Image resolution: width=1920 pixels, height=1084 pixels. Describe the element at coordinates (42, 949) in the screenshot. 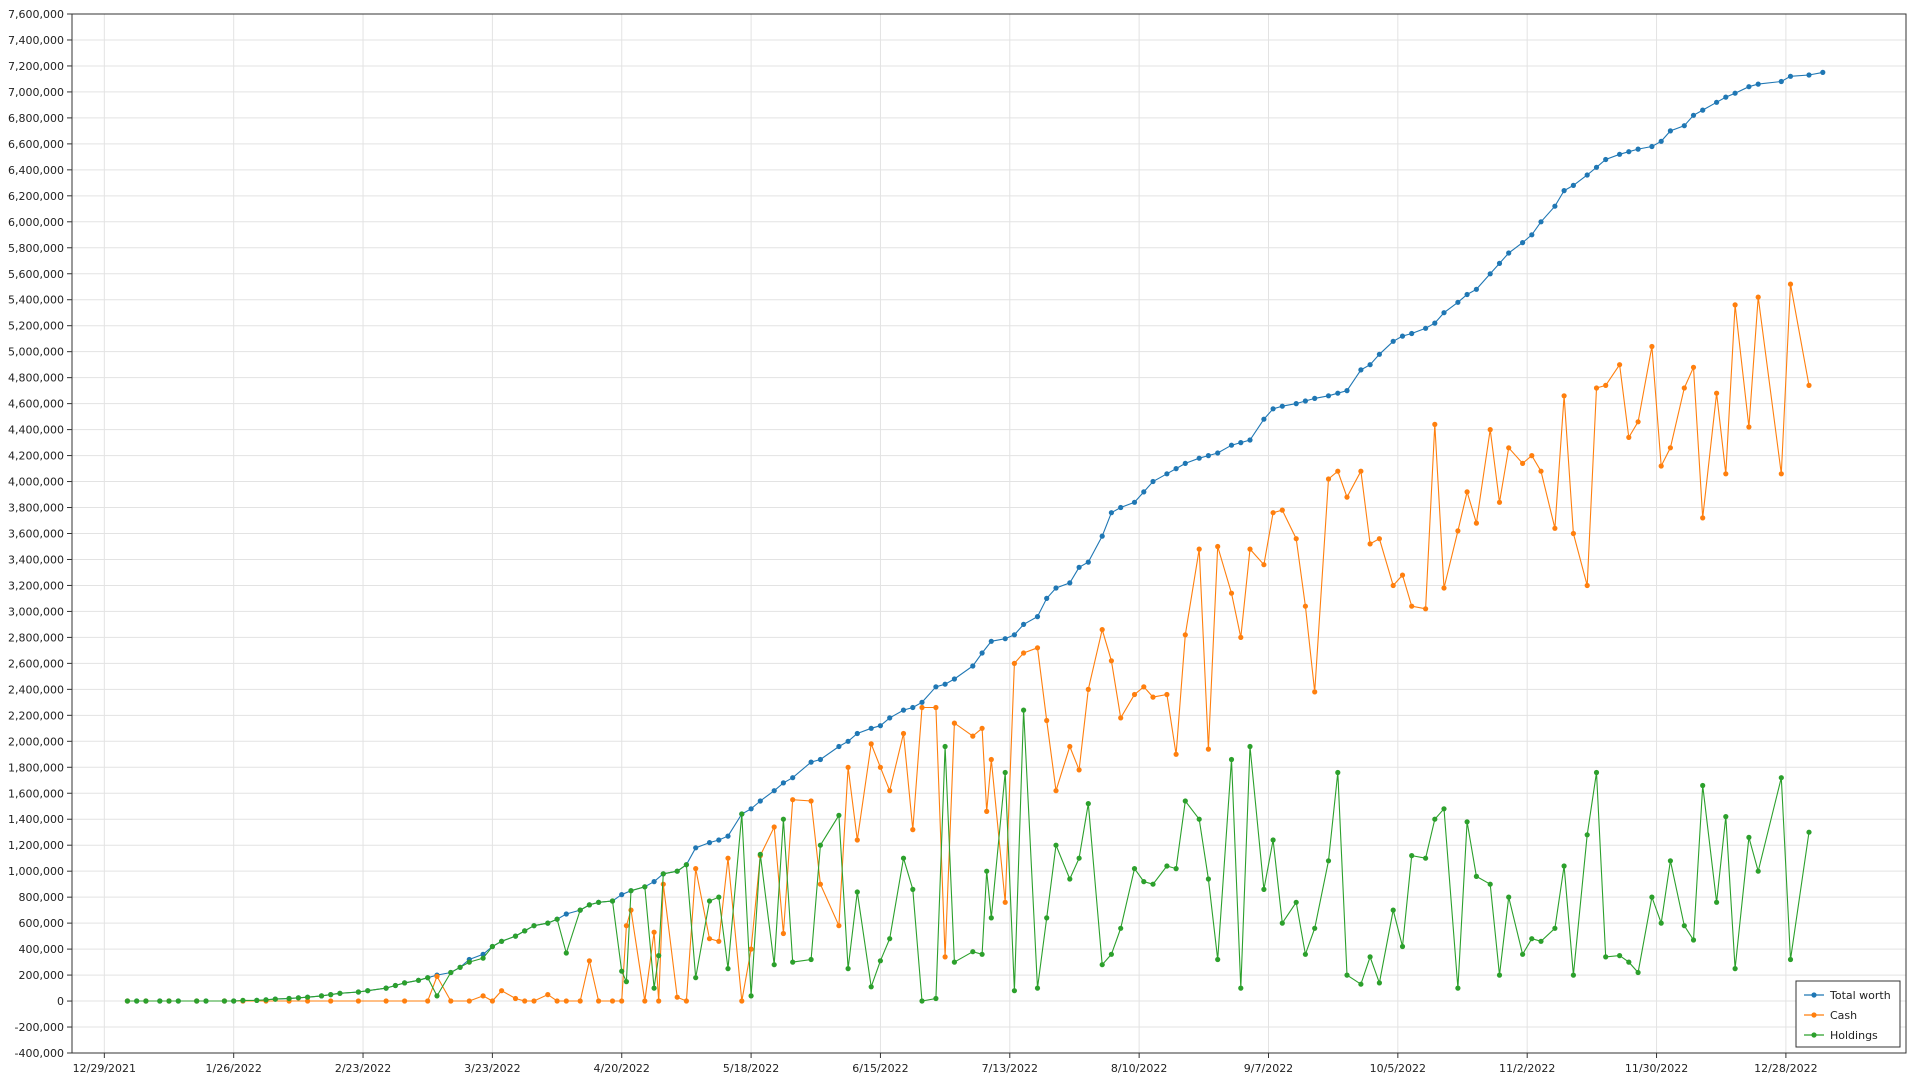

I see `y-tick-label: 400,000` at that location.